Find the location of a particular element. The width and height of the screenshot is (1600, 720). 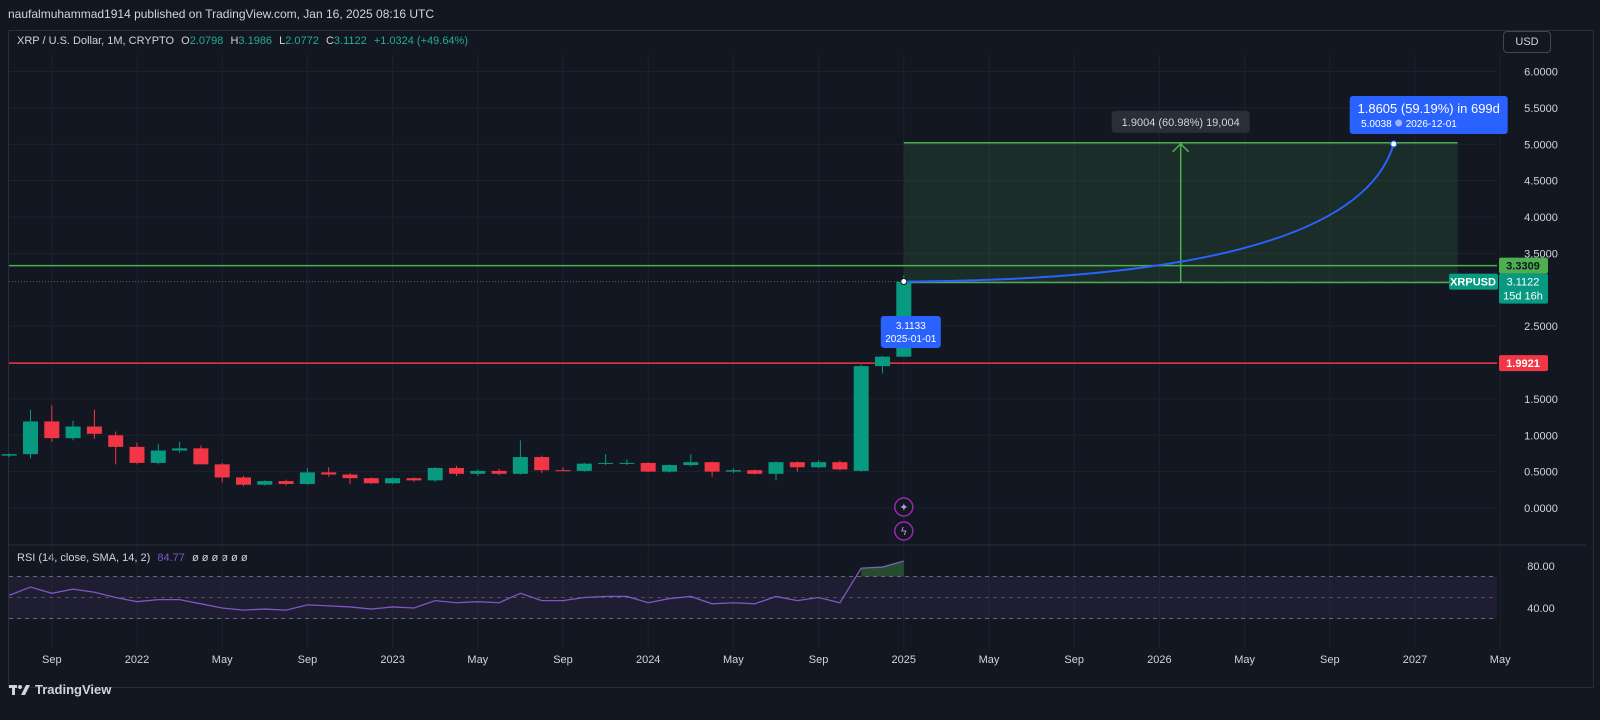

tradingview-brand: TradingView is located at coordinates (60, 689).